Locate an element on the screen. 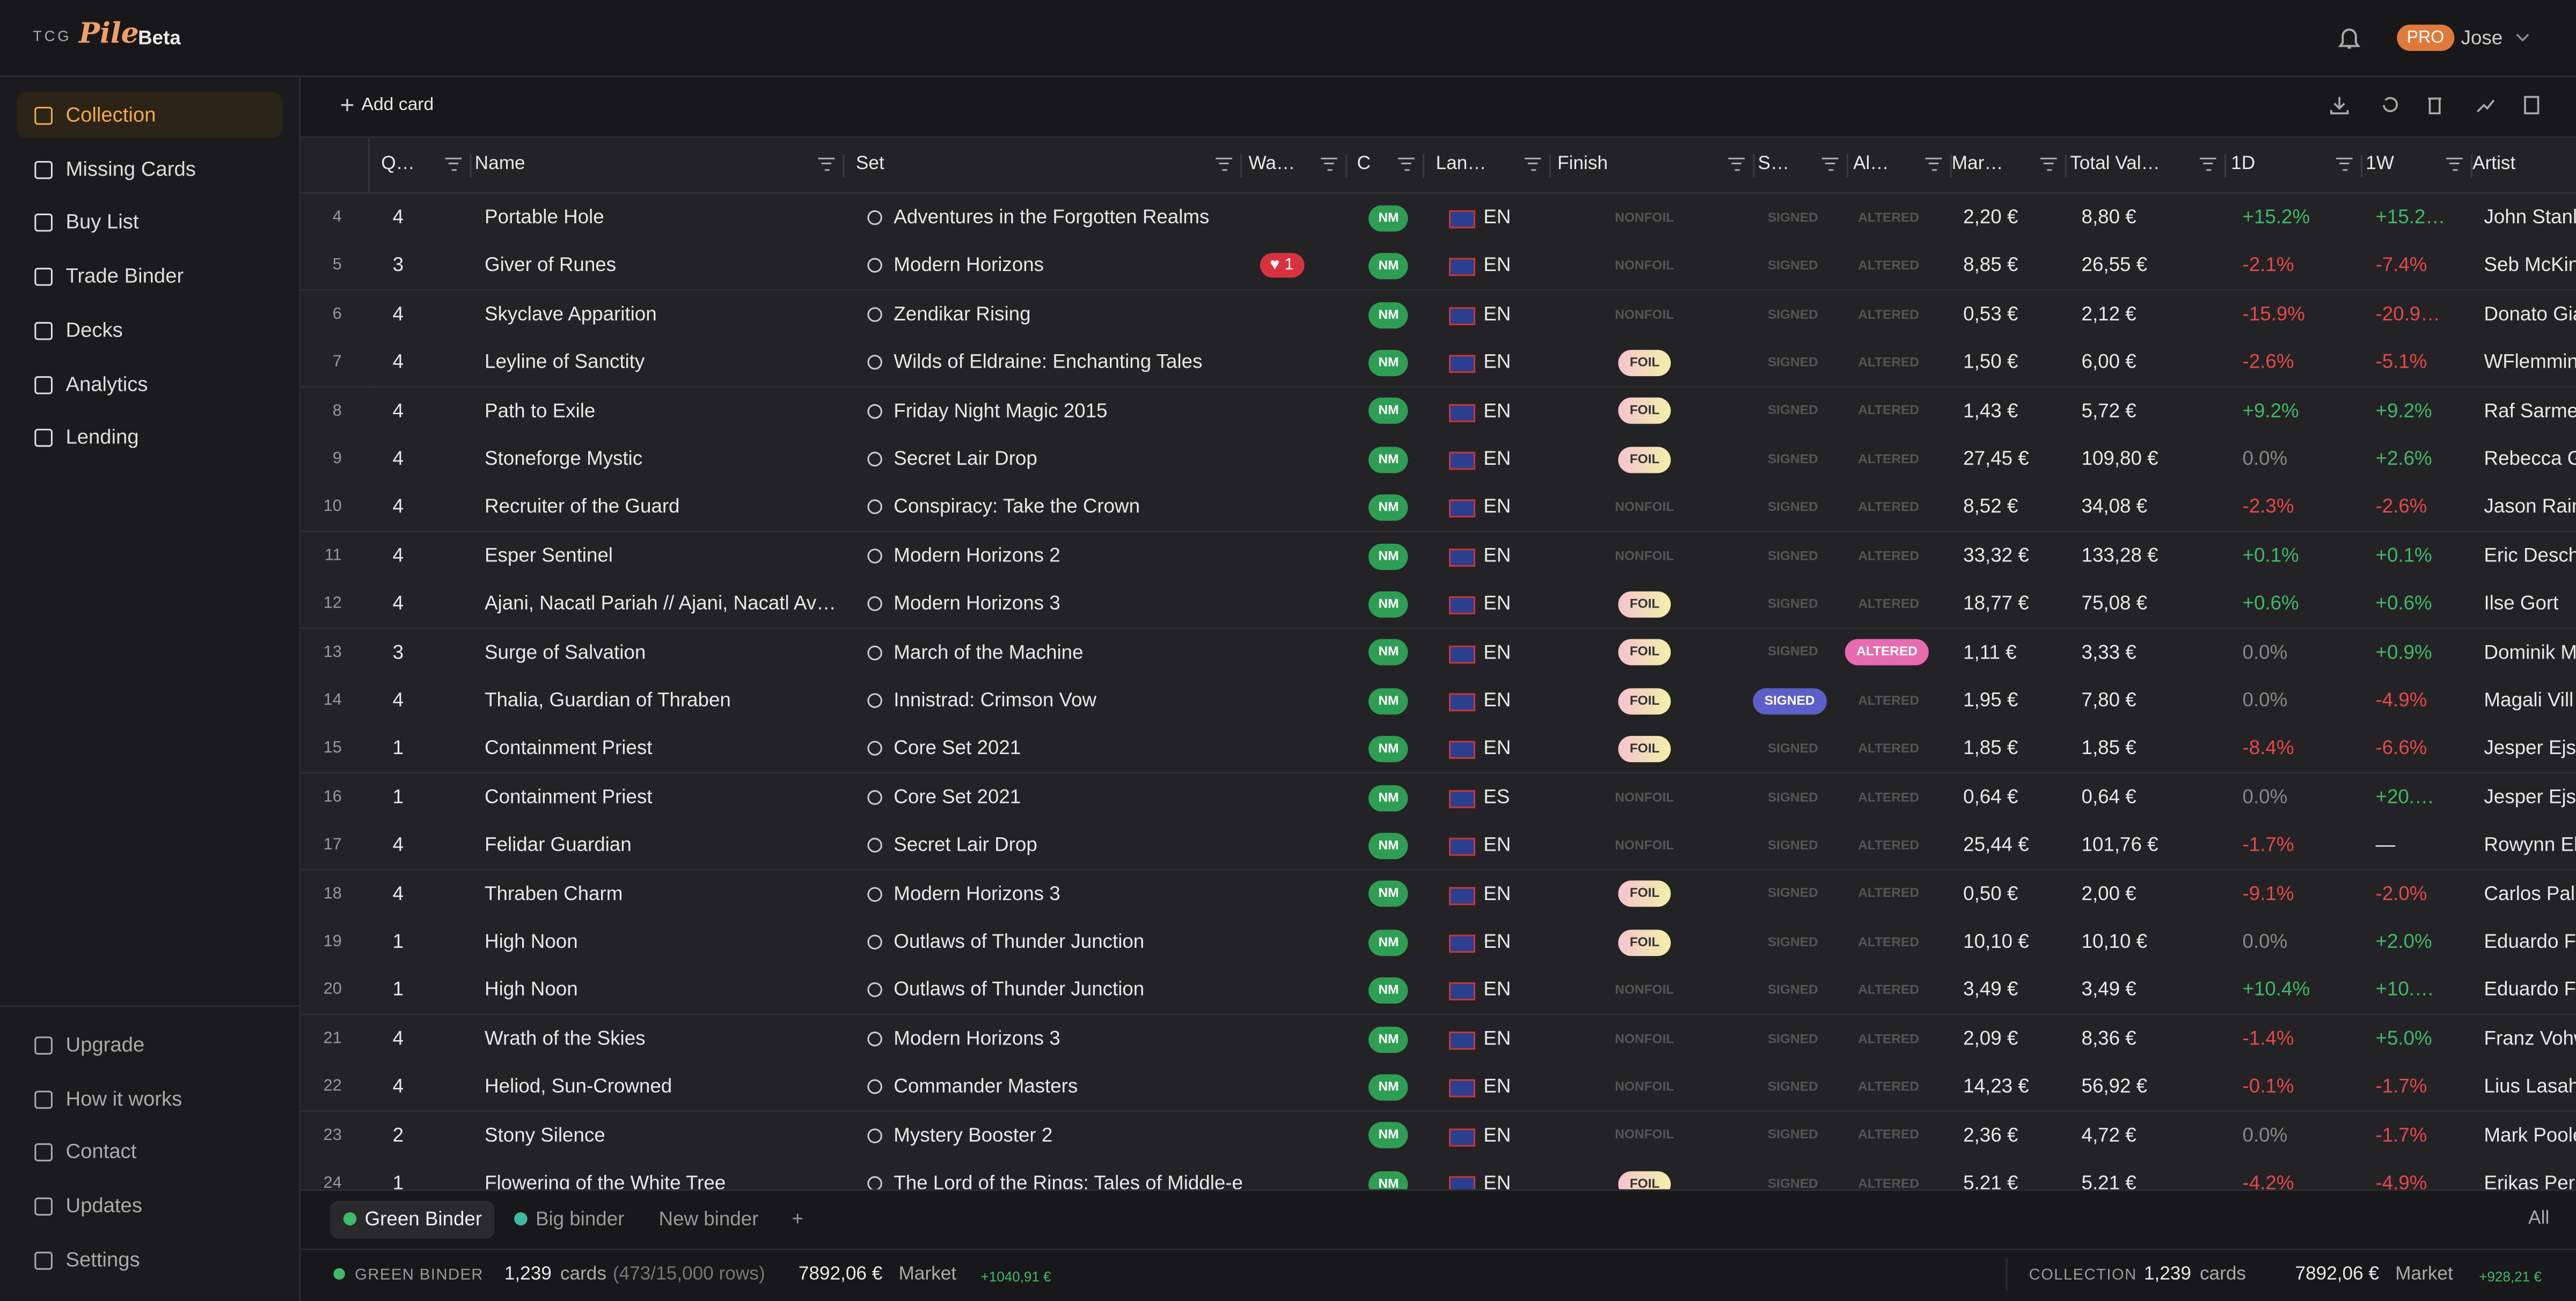 This screenshot has height=1301, width=2576. nav-item: Settings is located at coordinates (150, 1260).